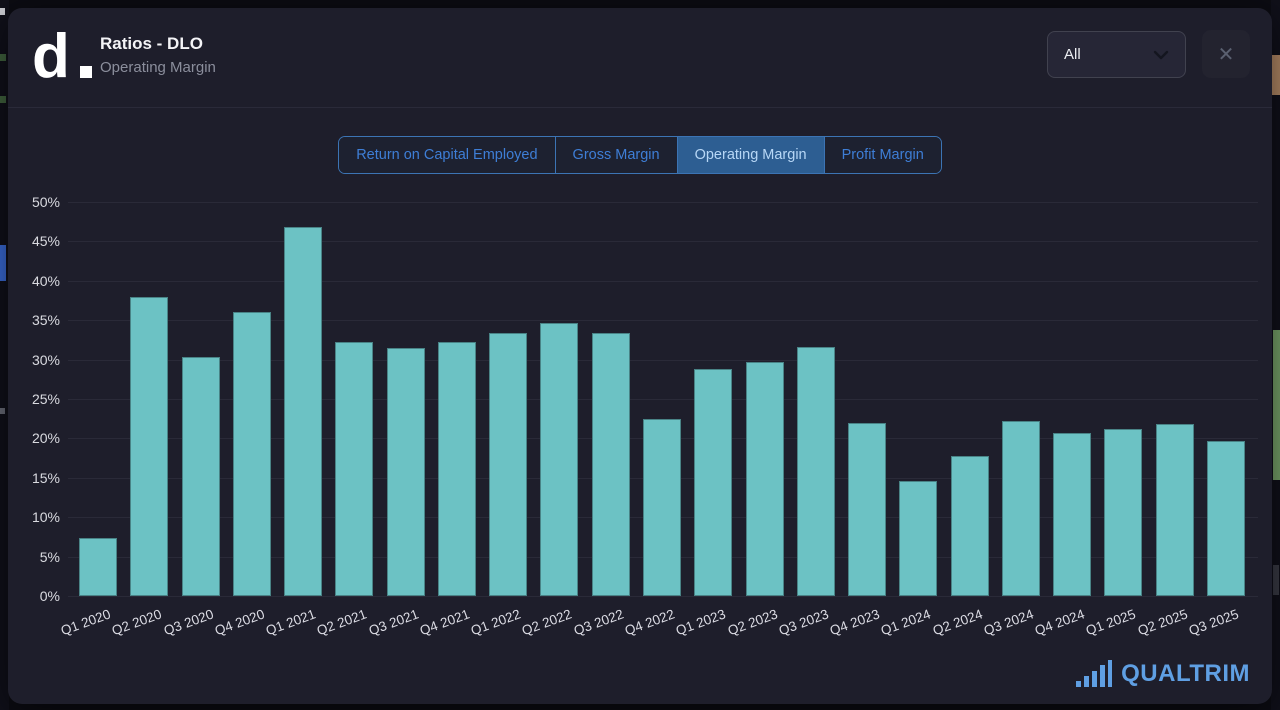 The width and height of the screenshot is (1280, 710). Describe the element at coordinates (251, 454) in the screenshot. I see `bar-q4-2020` at that location.